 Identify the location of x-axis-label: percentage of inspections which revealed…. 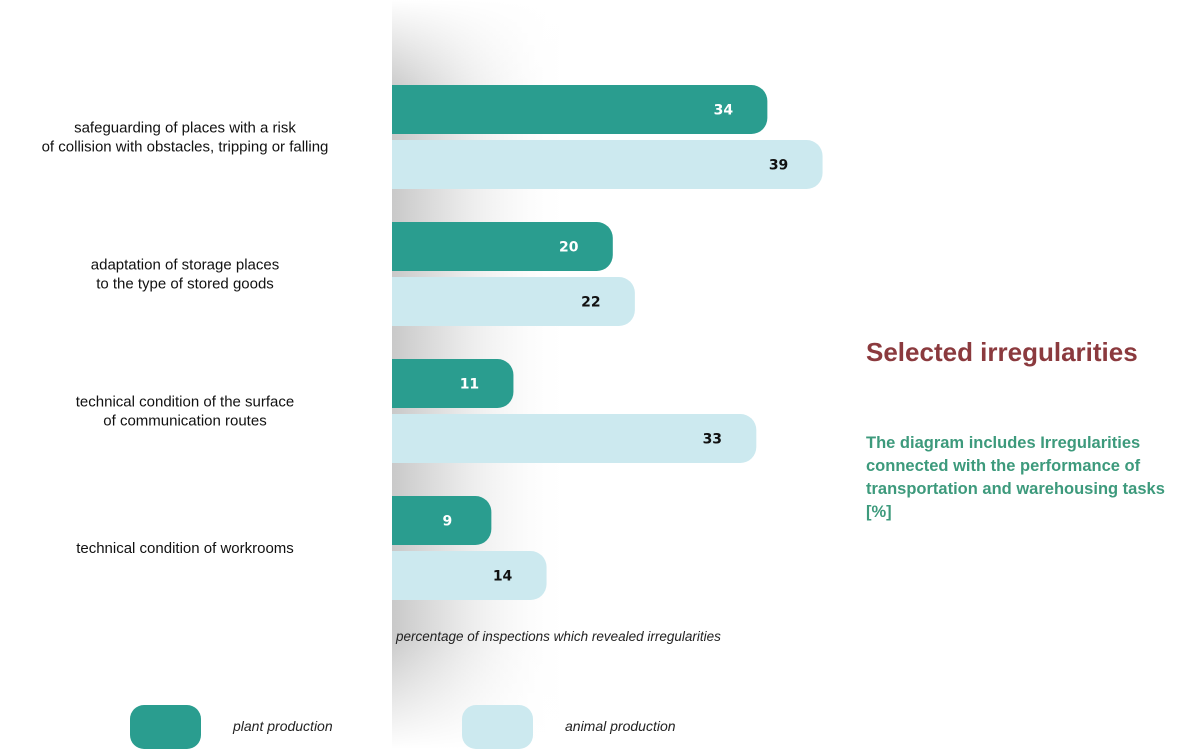
(558, 636).